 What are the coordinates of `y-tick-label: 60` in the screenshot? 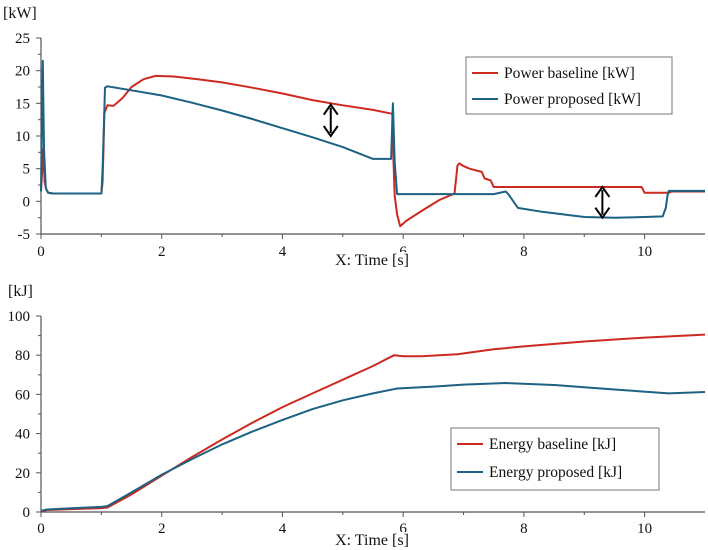 It's located at (22, 395).